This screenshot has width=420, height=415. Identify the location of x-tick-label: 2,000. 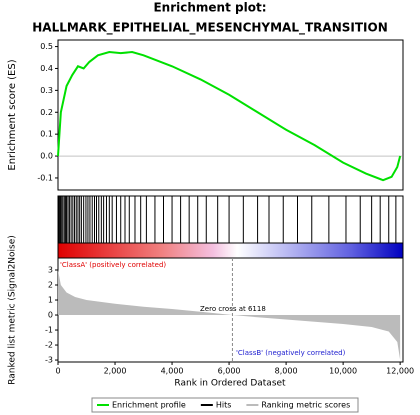
(115, 371).